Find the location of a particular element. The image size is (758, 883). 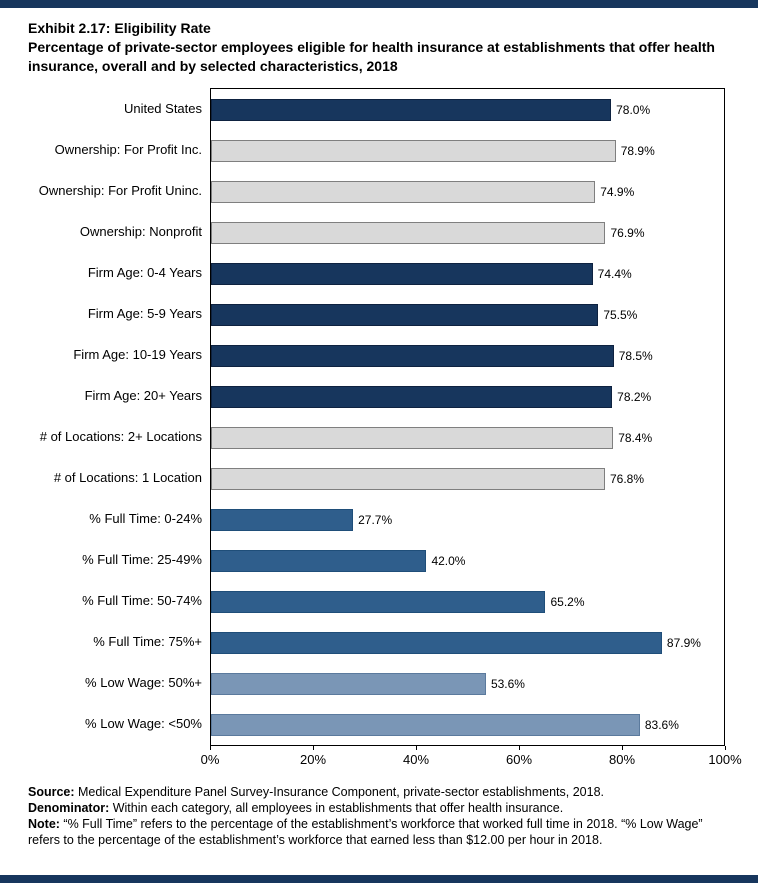

source-label: Source: is located at coordinates (51, 792).